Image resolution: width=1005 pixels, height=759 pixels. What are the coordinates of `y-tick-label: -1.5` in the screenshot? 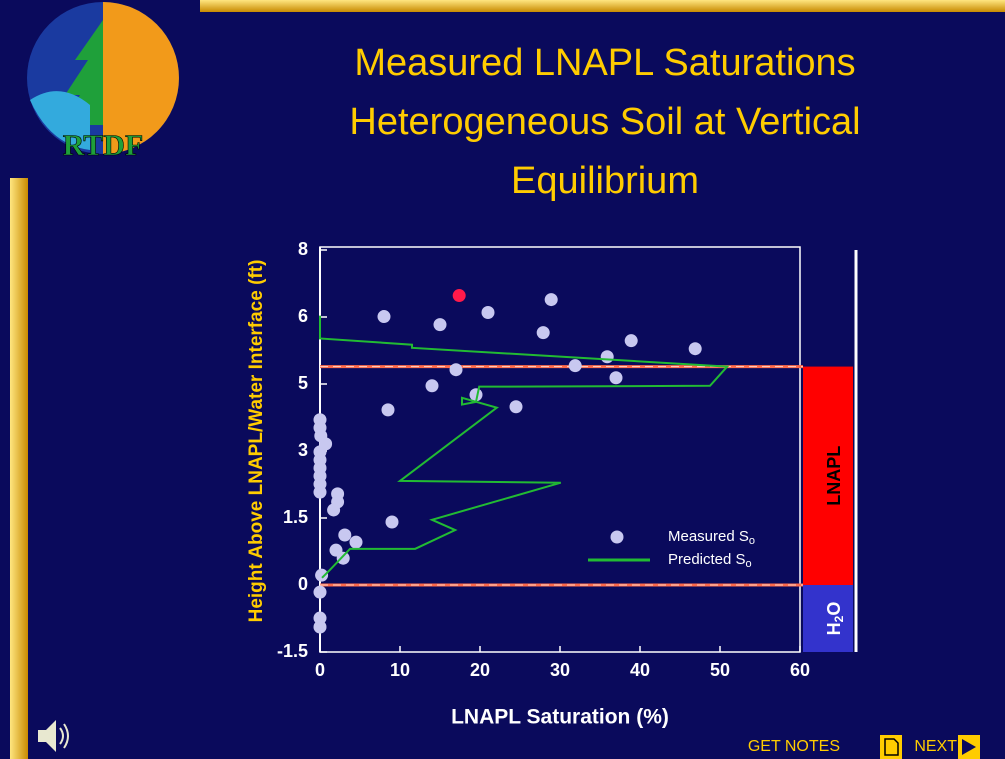 It's located at (292, 651).